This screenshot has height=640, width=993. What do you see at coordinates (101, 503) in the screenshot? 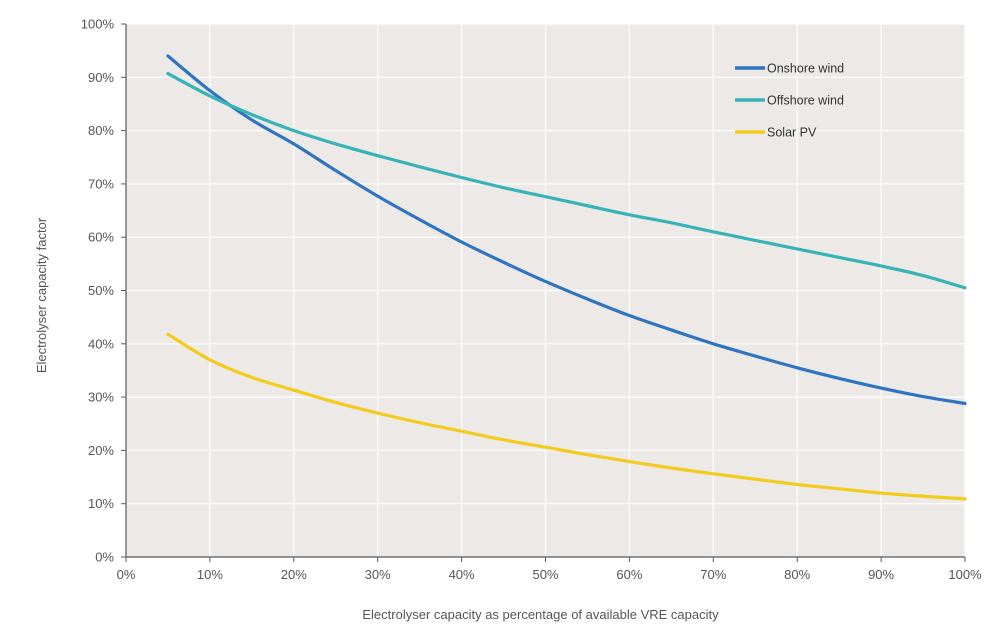
I see `y-tick-label: 10%` at bounding box center [101, 503].